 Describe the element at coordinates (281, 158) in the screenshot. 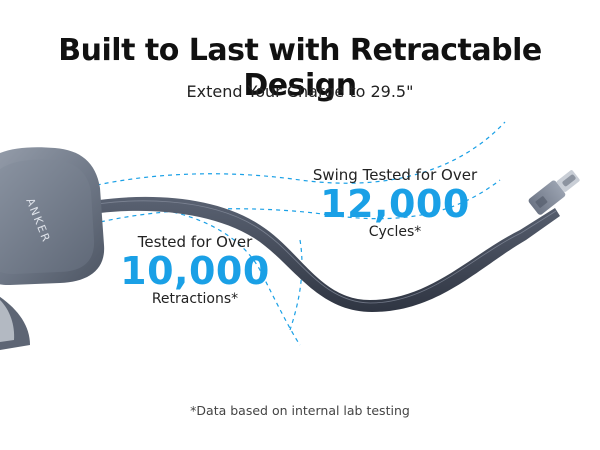

I see `swing-arc-outer` at that location.